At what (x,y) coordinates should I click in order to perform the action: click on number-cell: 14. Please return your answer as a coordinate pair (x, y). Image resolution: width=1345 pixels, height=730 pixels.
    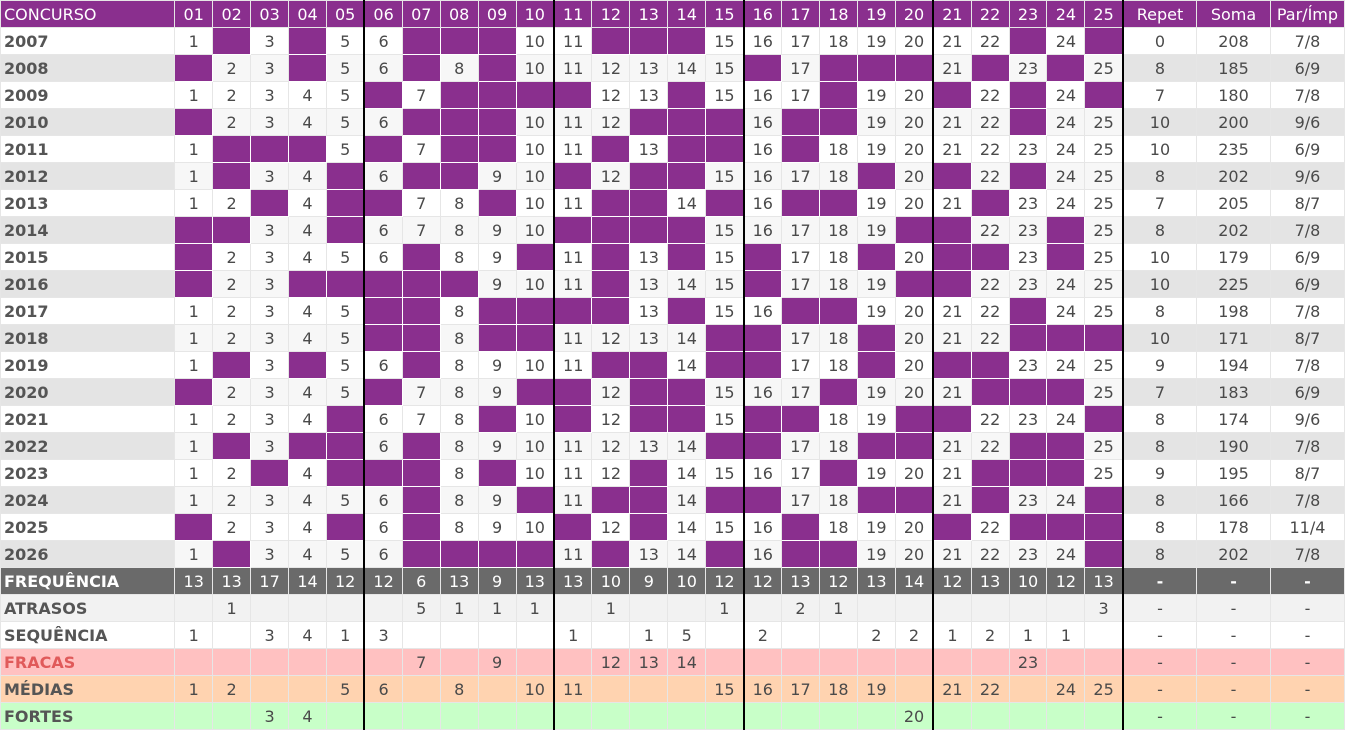
    Looking at the image, I should click on (687, 365).